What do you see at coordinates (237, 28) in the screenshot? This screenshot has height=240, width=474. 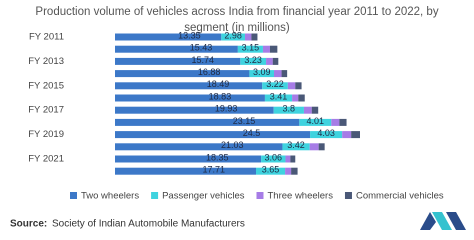 I see `chart-subtitle: segment (in millions)` at bounding box center [237, 28].